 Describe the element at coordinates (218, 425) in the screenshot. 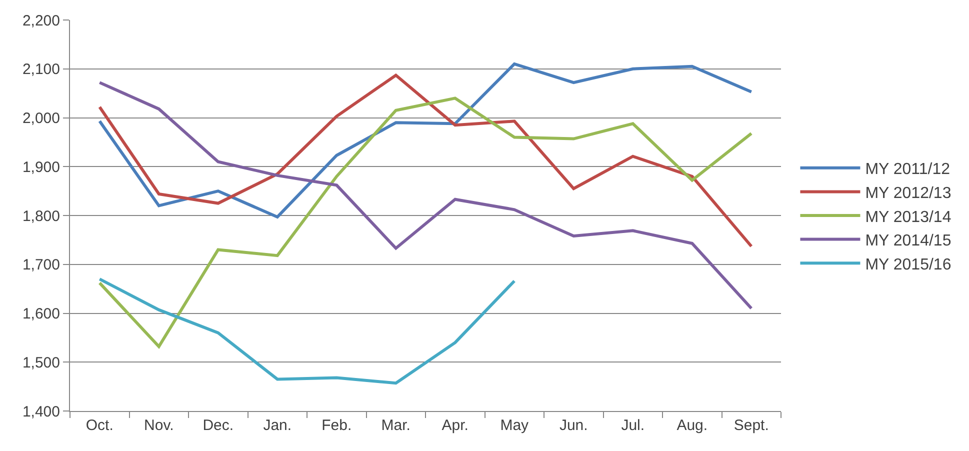

I see `x-tick-label: Dec.` at that location.